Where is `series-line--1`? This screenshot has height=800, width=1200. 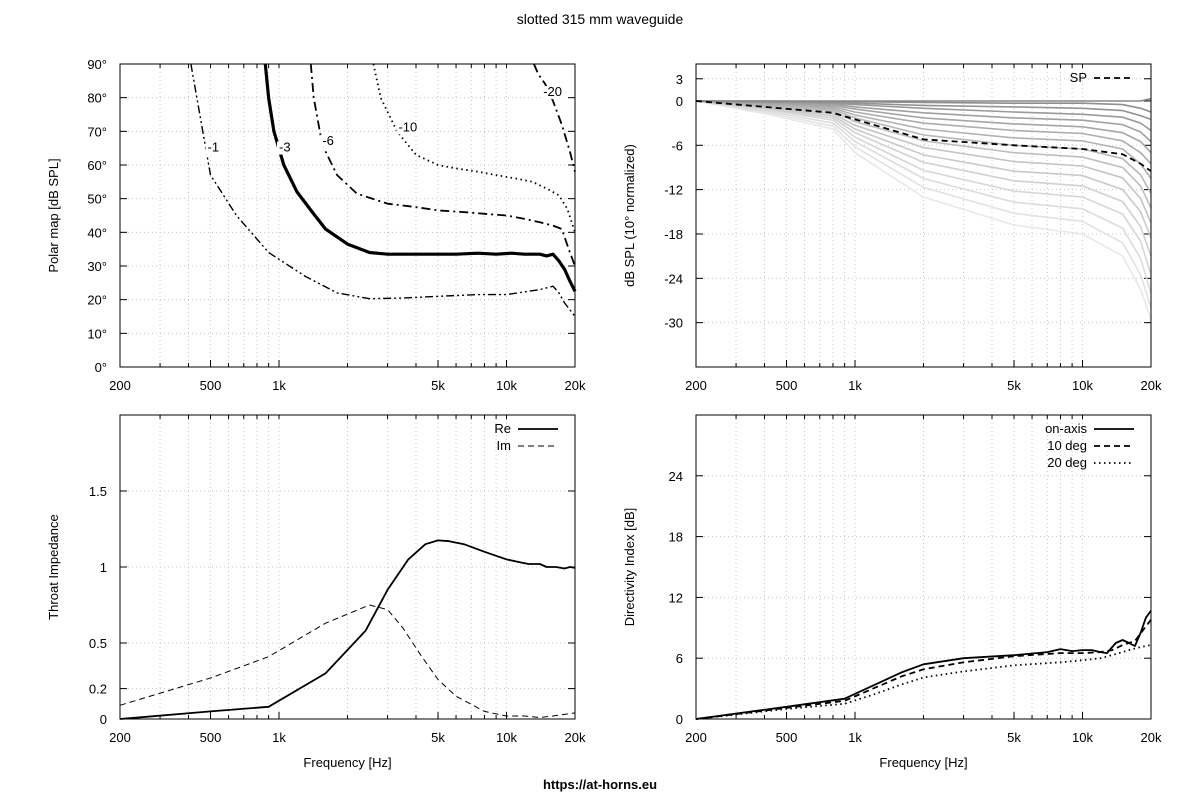 series-line--1 is located at coordinates (383, 190).